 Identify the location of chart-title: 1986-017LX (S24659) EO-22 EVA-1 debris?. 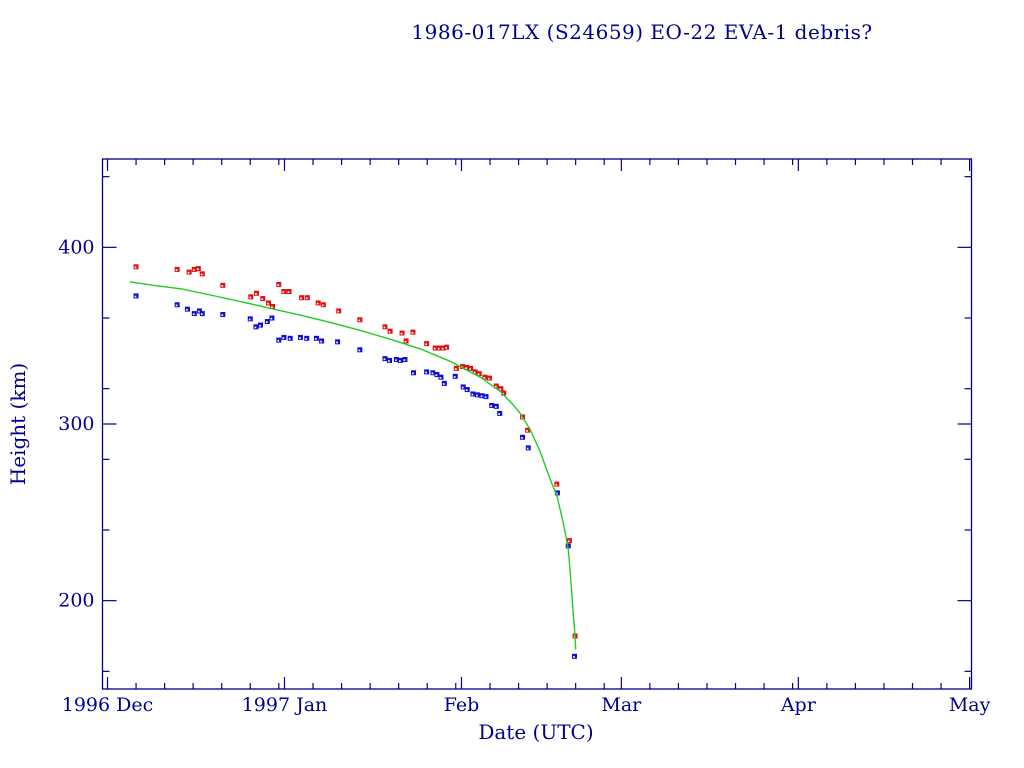
(642, 32).